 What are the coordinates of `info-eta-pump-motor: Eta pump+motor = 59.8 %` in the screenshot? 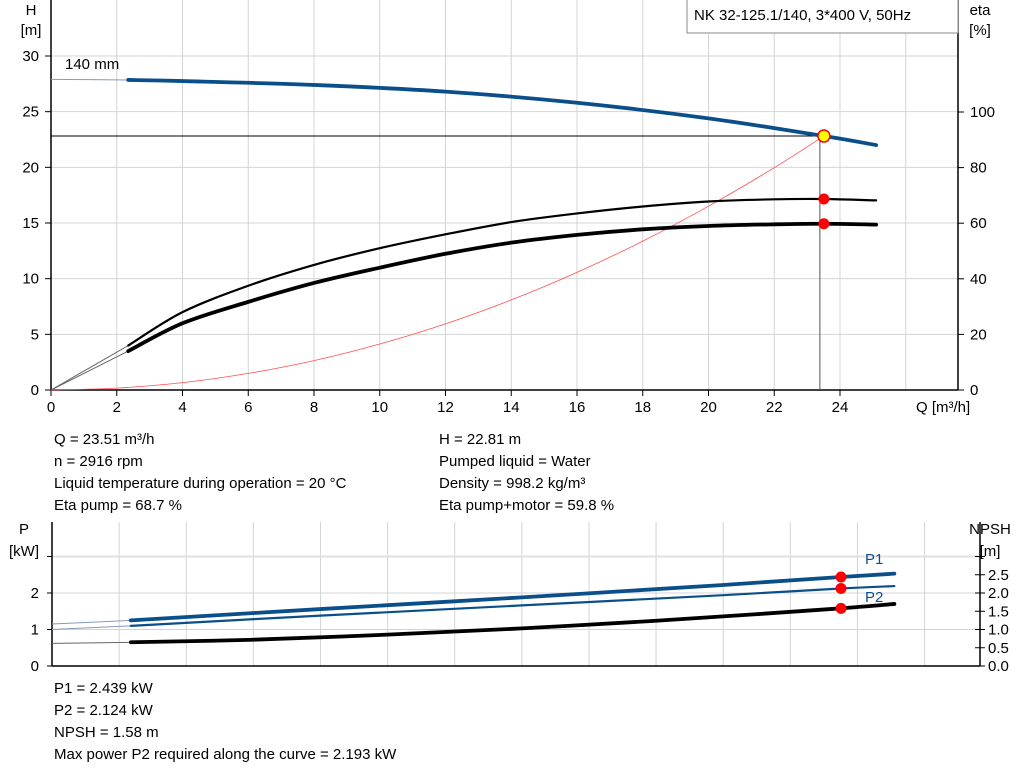 It's located at (527, 505).